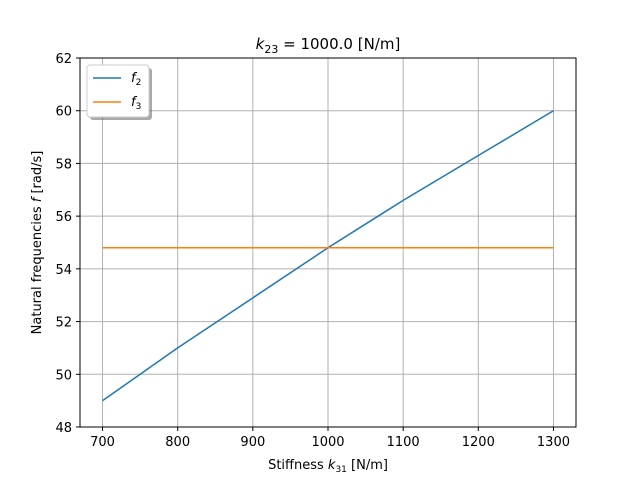  Describe the element at coordinates (63, 270) in the screenshot. I see `y-tick-label: 54` at that location.